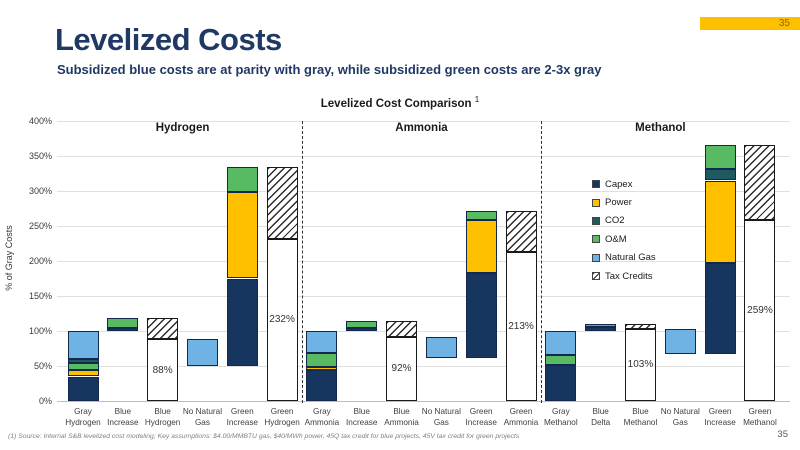 The height and width of the screenshot is (450, 800). What do you see at coordinates (760, 310) in the screenshot?
I see `bar-value-label: 259%` at bounding box center [760, 310].